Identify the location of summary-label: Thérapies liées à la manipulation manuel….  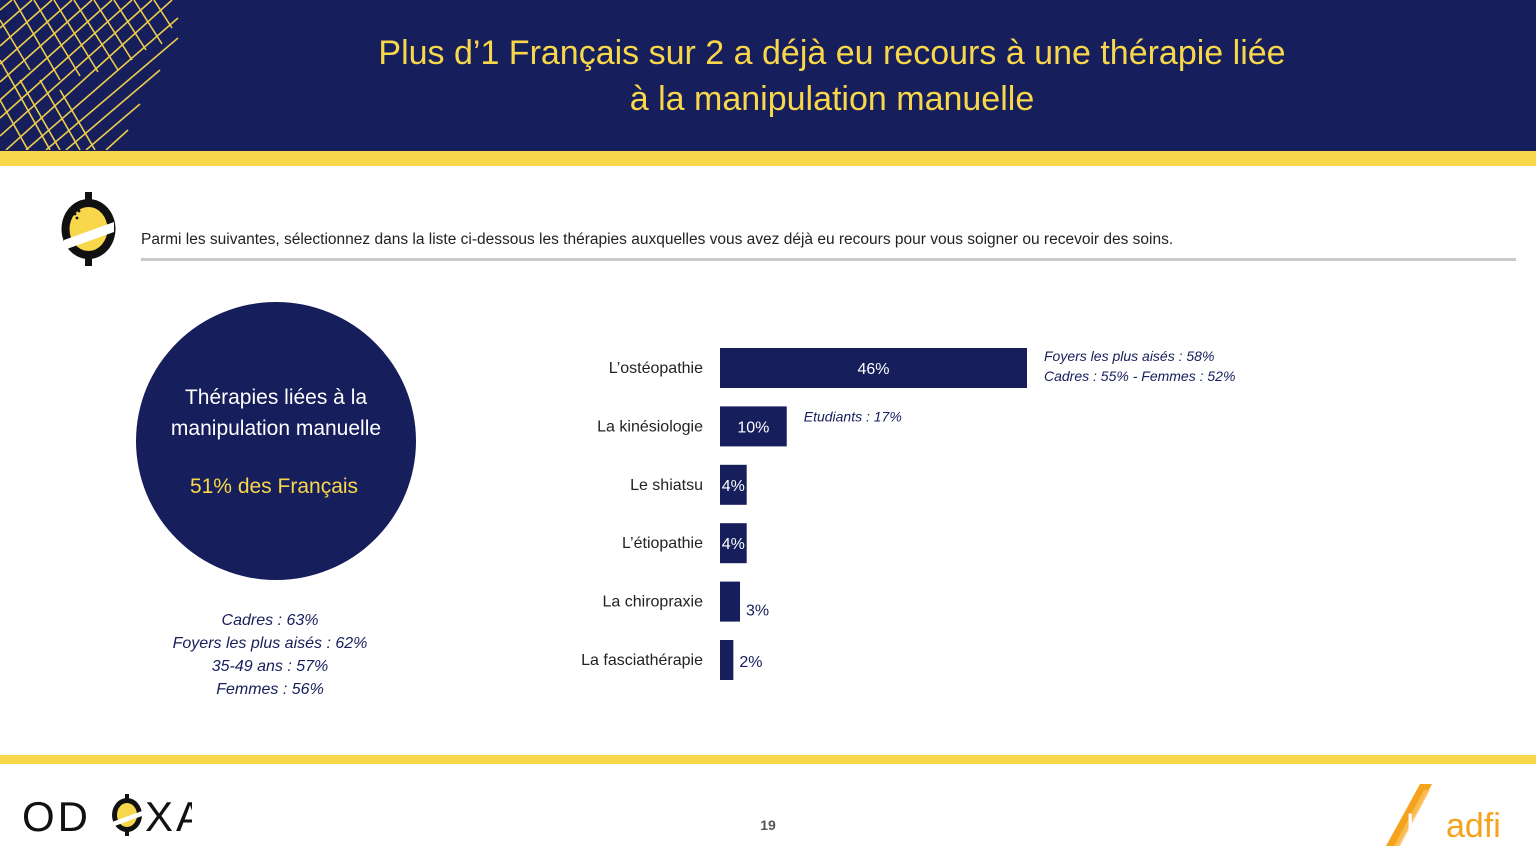
(276, 413).